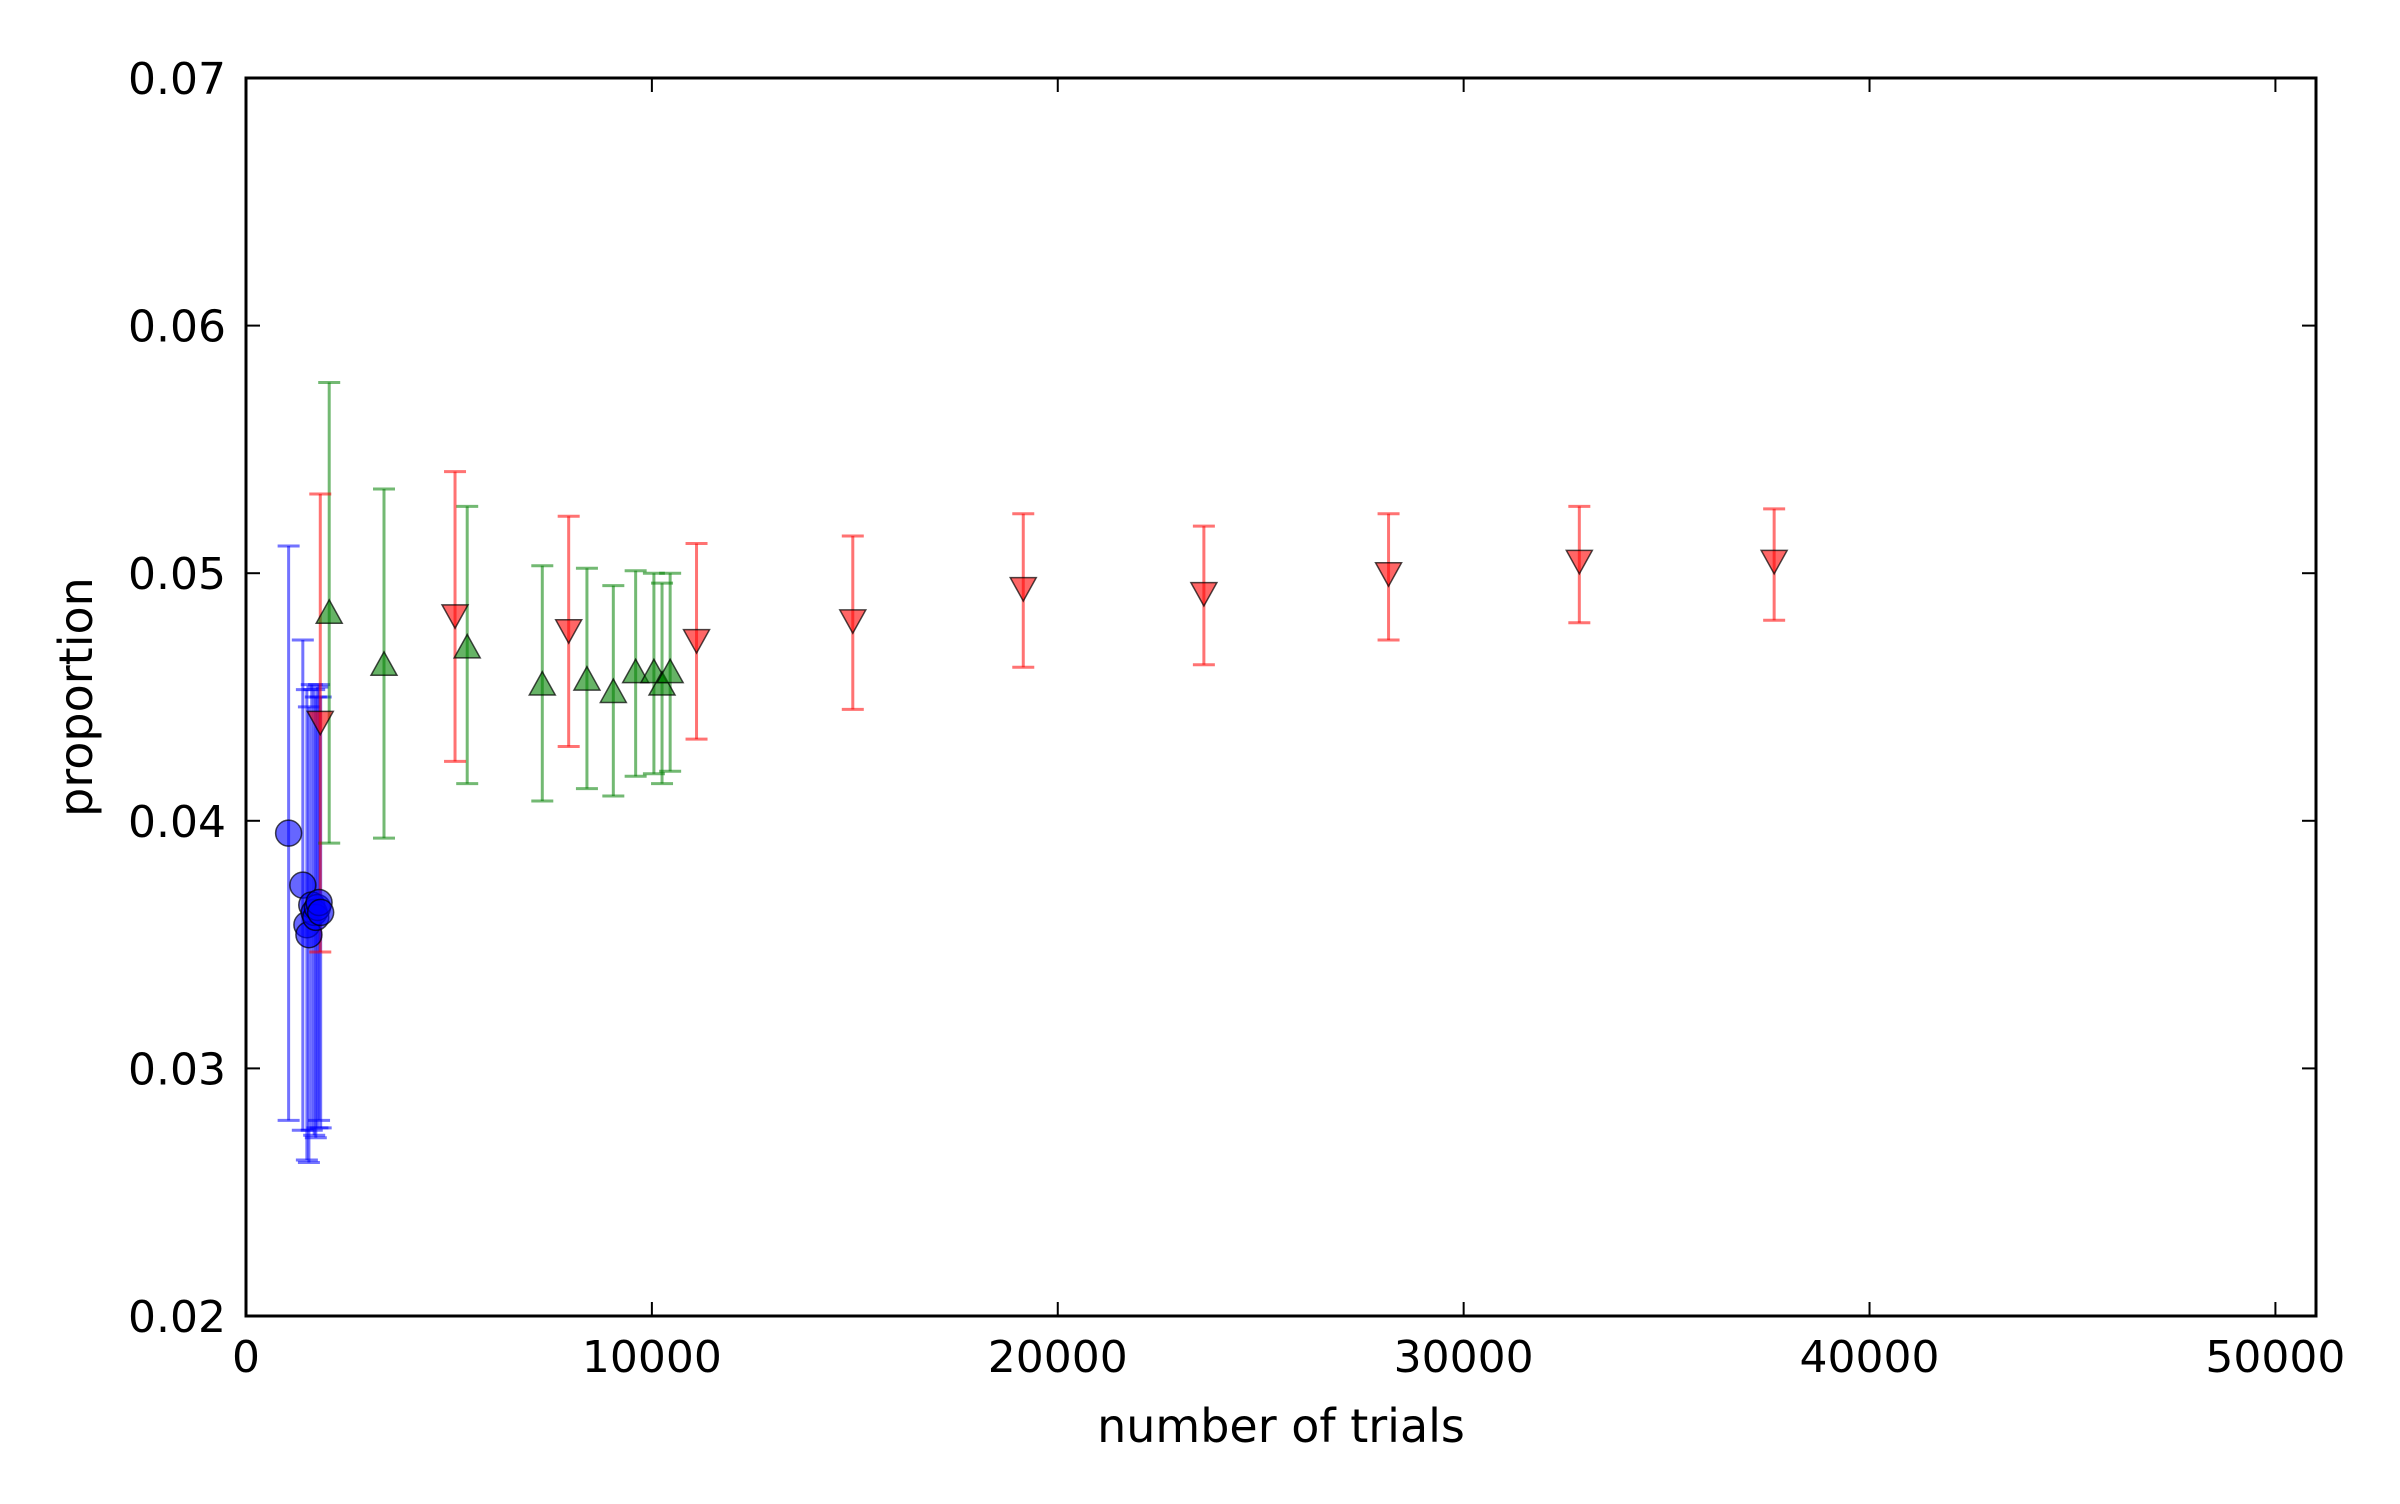 This screenshot has height=1504, width=2400. What do you see at coordinates (1047, 643) in the screenshot?
I see `markers-triangle-down` at bounding box center [1047, 643].